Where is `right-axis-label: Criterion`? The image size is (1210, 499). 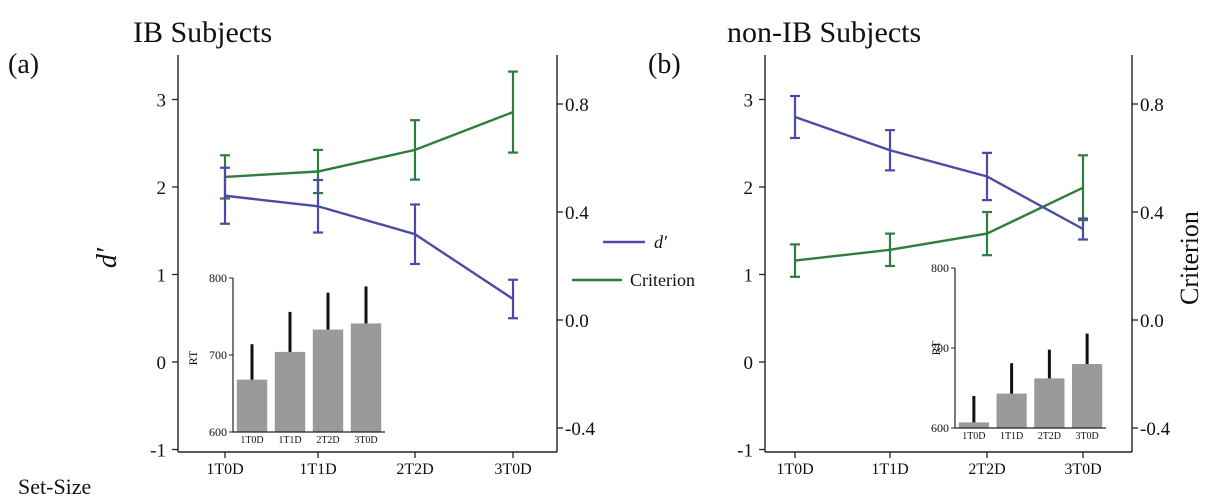 right-axis-label: Criterion is located at coordinates (1189, 258).